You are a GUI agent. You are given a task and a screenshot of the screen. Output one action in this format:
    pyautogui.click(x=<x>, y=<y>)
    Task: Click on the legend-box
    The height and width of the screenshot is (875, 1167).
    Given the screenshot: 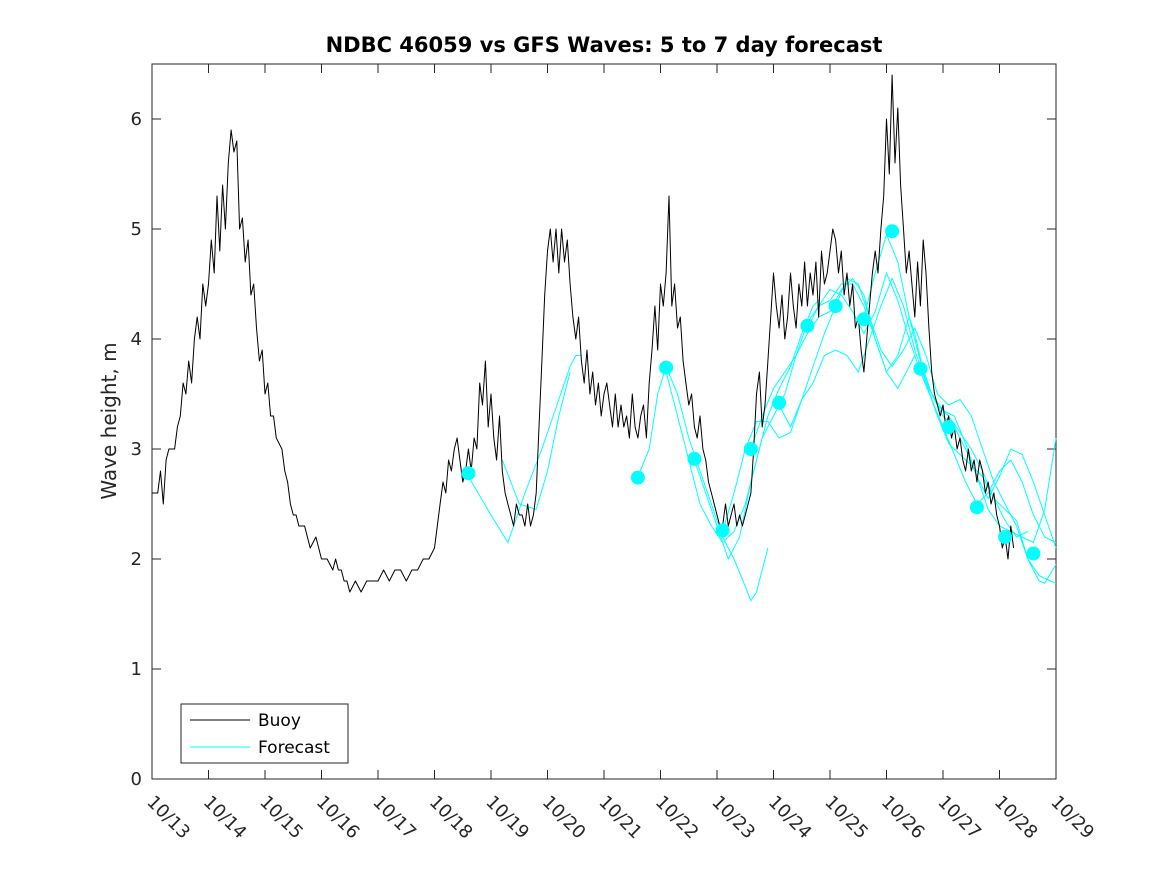 What is the action you would take?
    pyautogui.click(x=264, y=733)
    